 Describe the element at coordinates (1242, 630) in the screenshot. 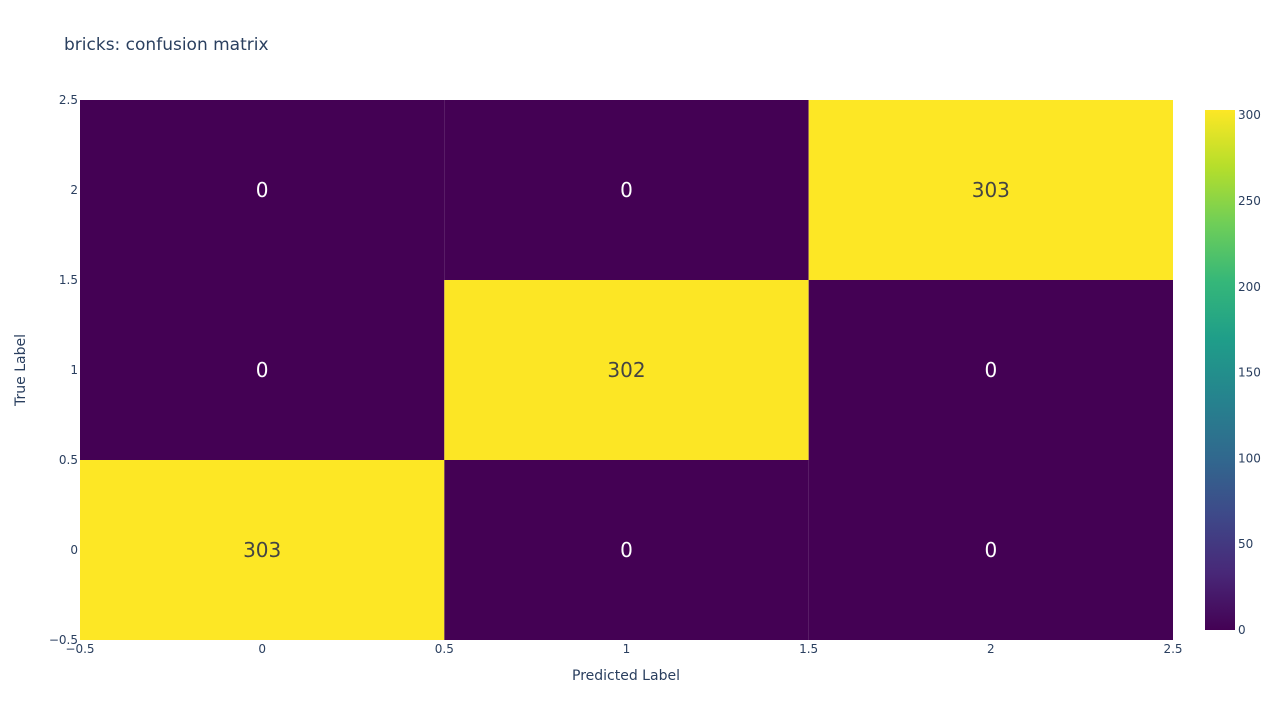

I see `colorbar-tick-label: 0` at that location.